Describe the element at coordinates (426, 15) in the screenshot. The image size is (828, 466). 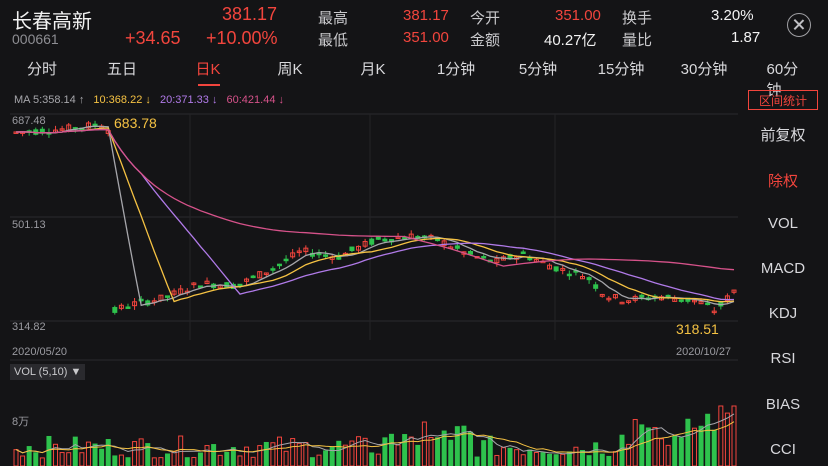
I see `high-value: 381.17` at that location.